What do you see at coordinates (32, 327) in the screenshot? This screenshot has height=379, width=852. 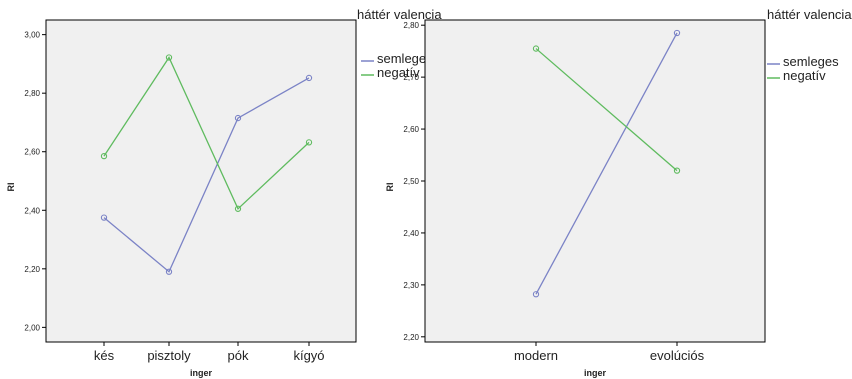 I see `y-tick-label: 2,00` at bounding box center [32, 327].